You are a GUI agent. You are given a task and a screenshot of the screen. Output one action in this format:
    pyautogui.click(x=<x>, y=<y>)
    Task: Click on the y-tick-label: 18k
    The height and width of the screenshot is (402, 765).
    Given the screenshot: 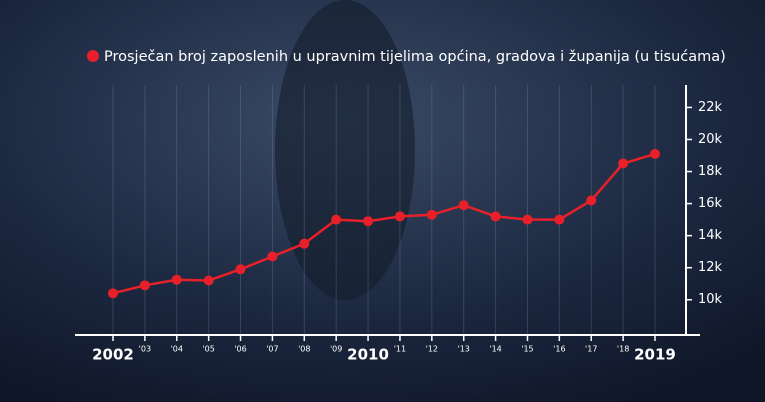 What is the action you would take?
    pyautogui.click(x=710, y=171)
    